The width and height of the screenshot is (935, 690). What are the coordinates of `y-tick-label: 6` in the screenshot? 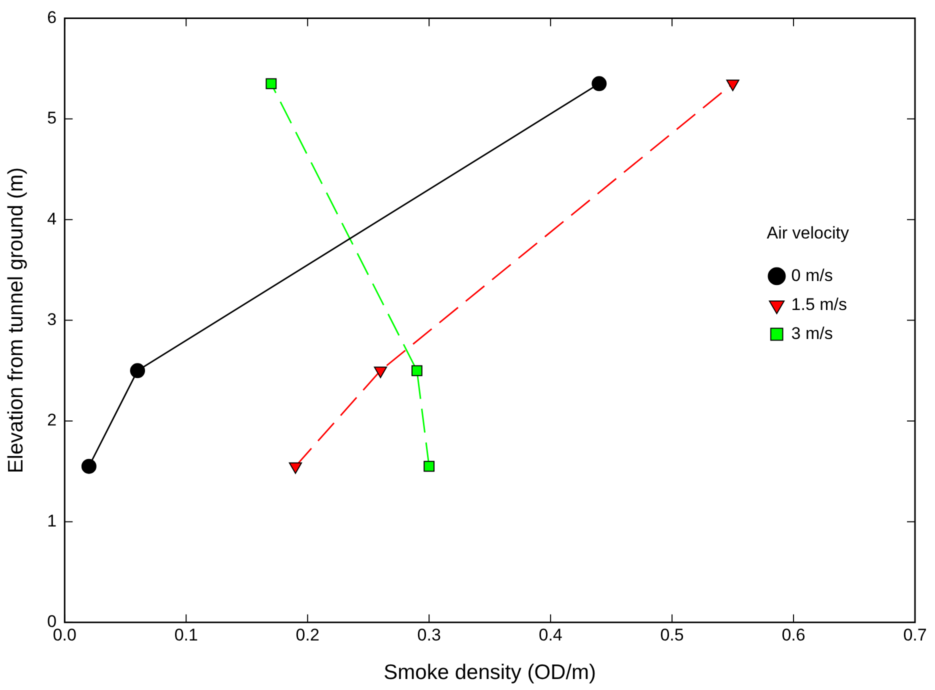 It's located at (52, 17).